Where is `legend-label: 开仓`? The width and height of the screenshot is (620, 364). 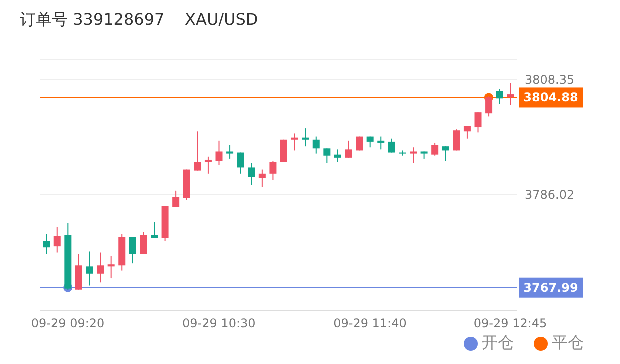 legend-label: 开仓 is located at coordinates (498, 342).